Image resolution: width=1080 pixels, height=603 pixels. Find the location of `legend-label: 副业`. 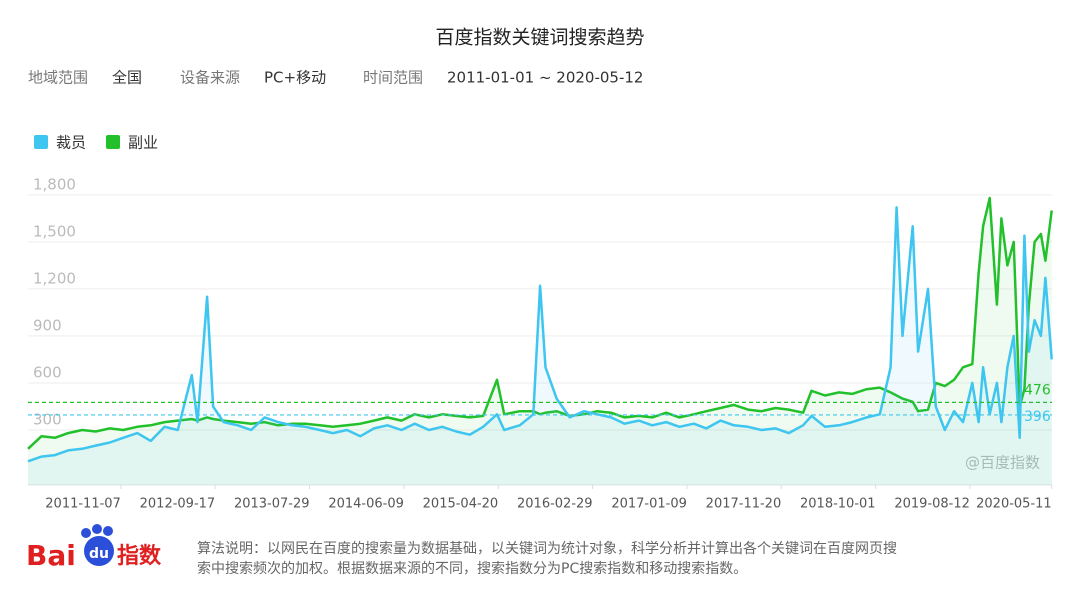

legend-label: 副业 is located at coordinates (143, 143).